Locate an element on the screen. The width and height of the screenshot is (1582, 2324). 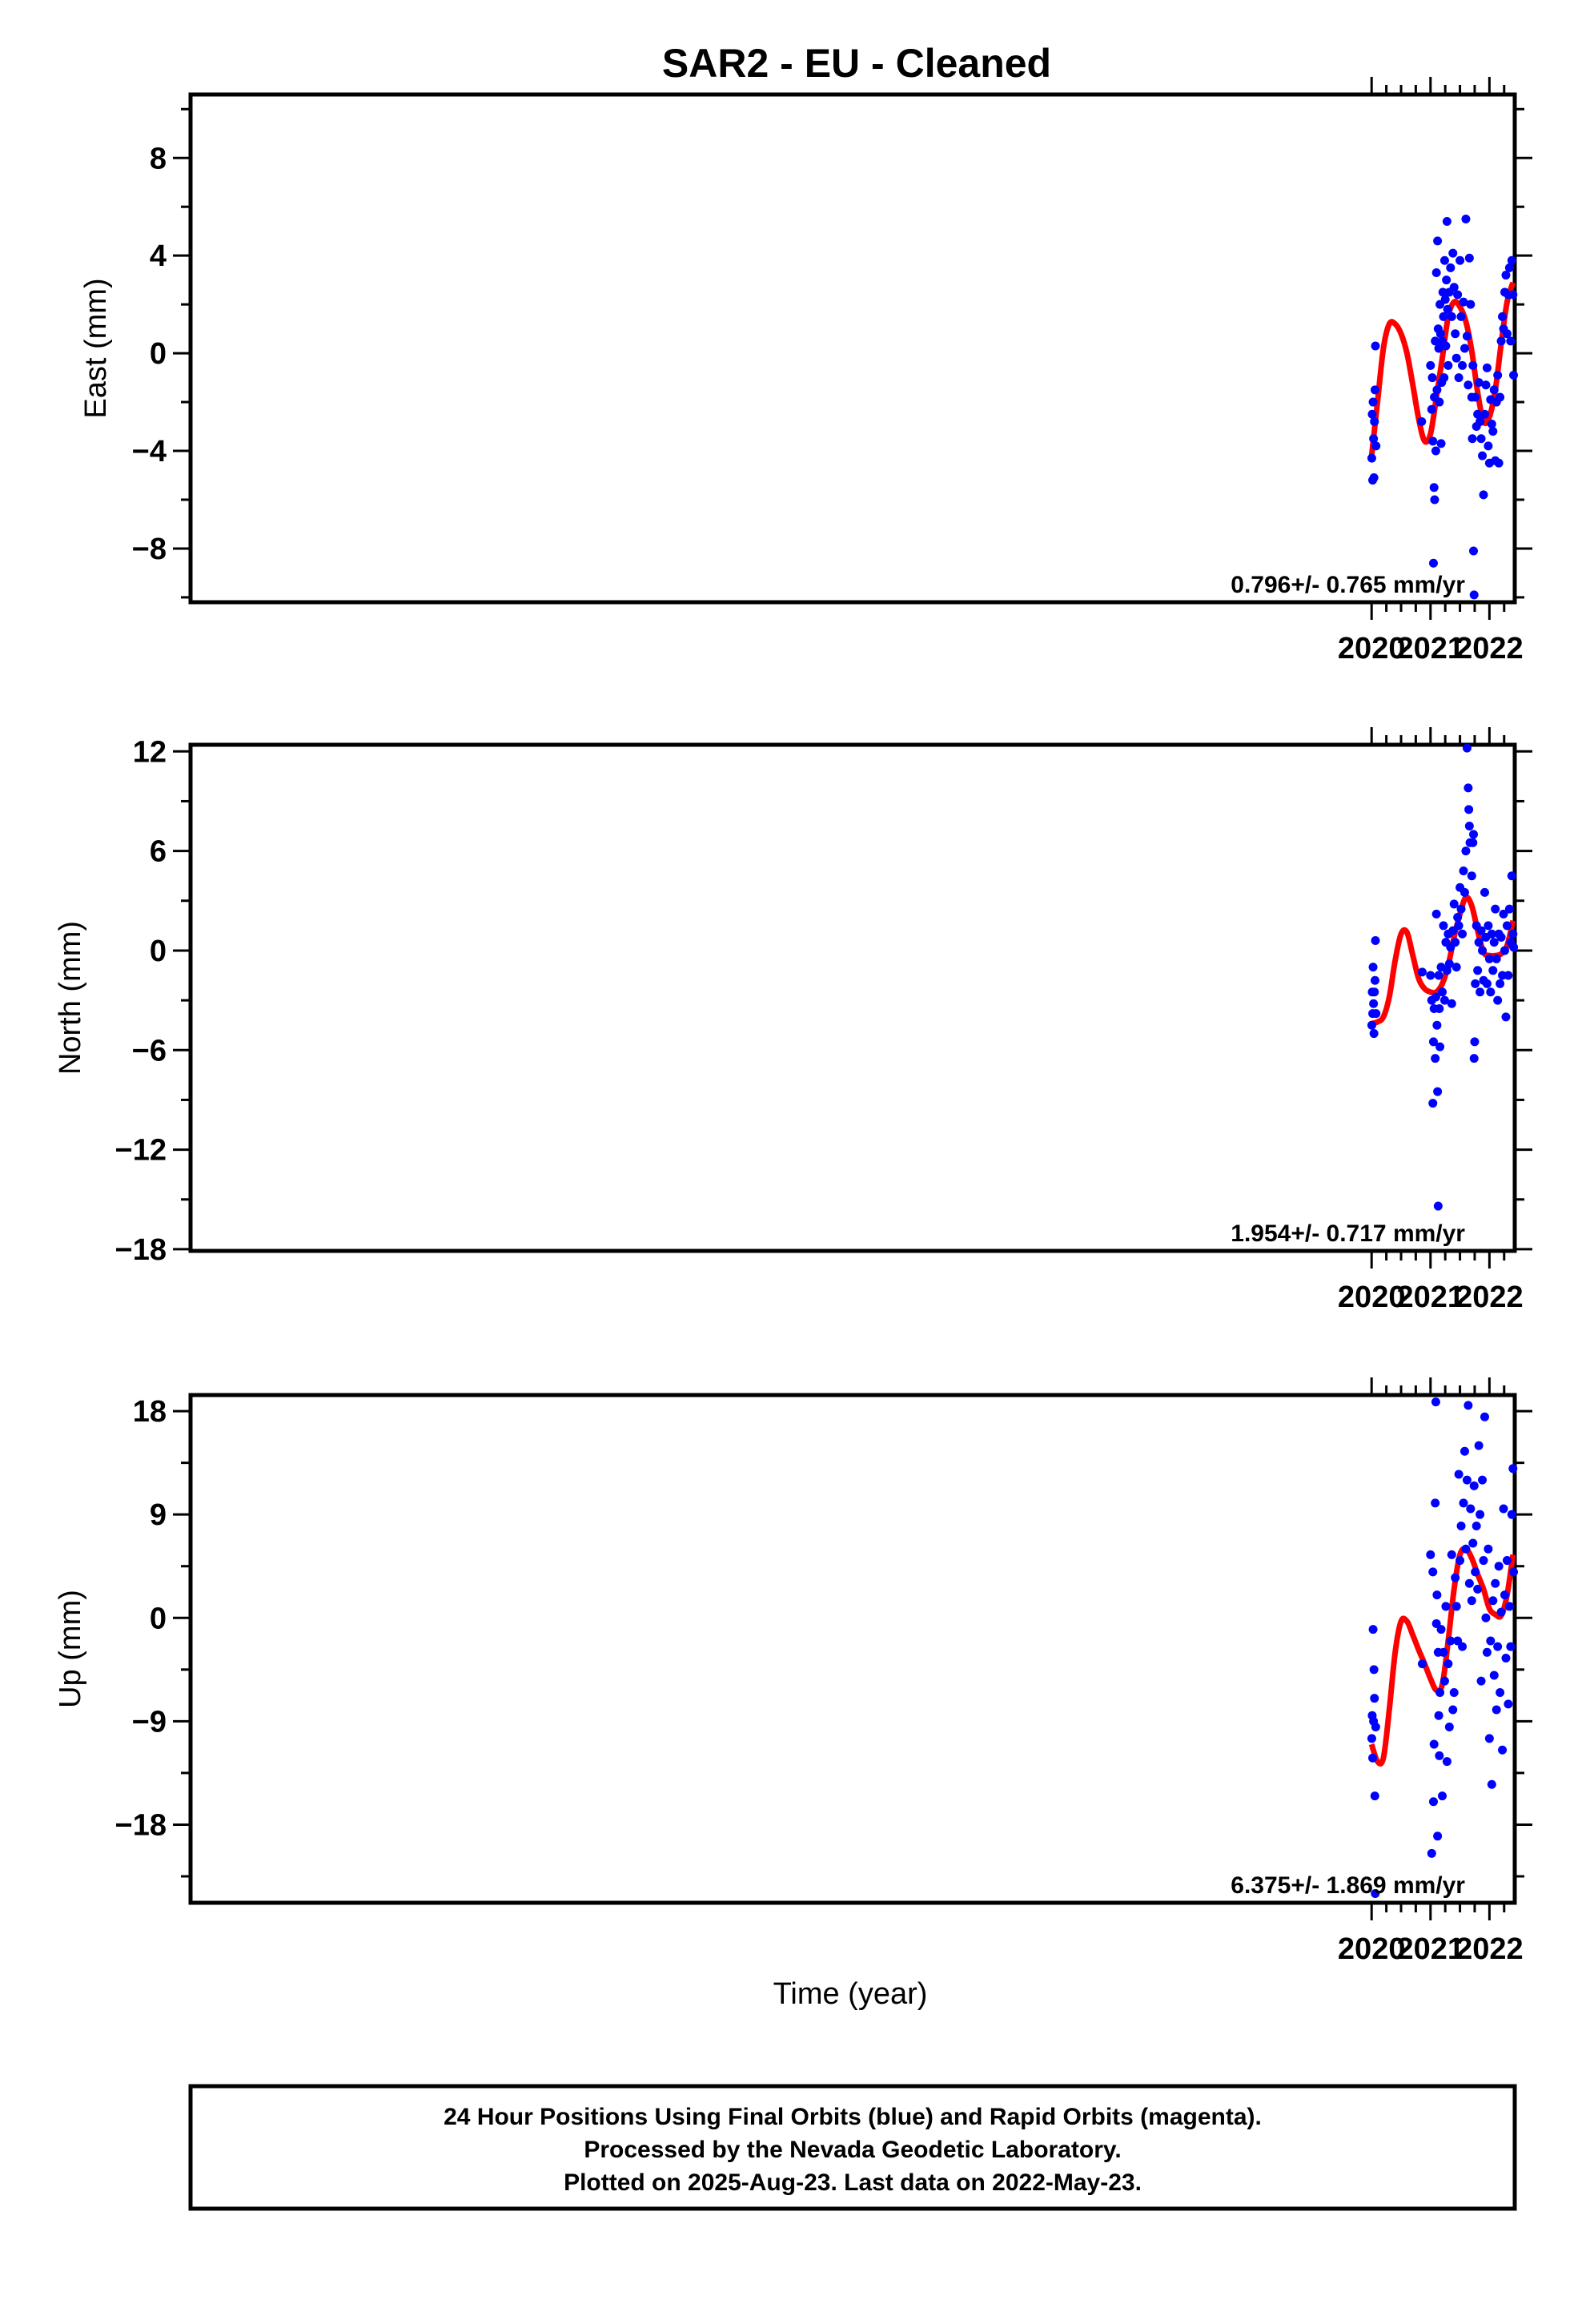
footer-box is located at coordinates (852, 2147).